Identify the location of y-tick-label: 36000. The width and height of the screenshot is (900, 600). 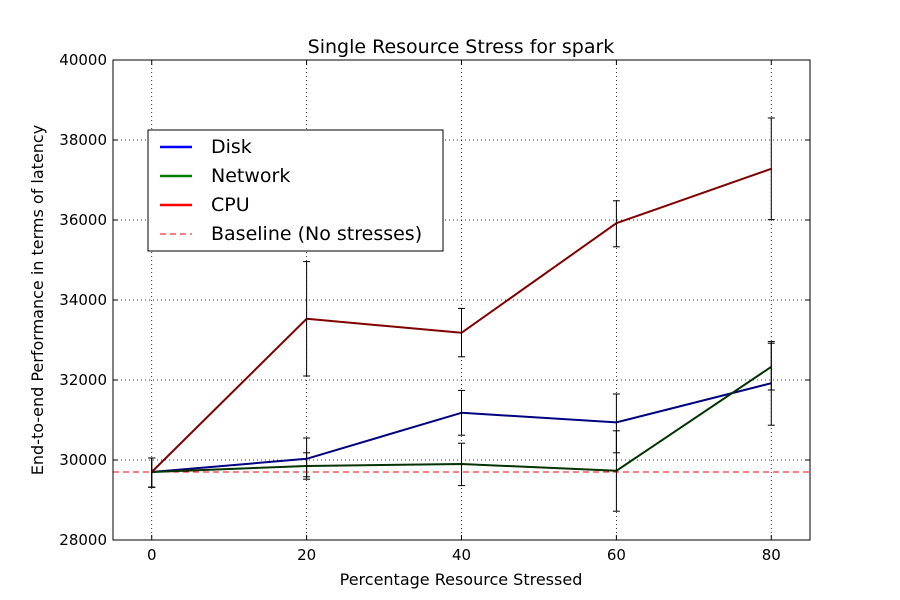
(83, 220).